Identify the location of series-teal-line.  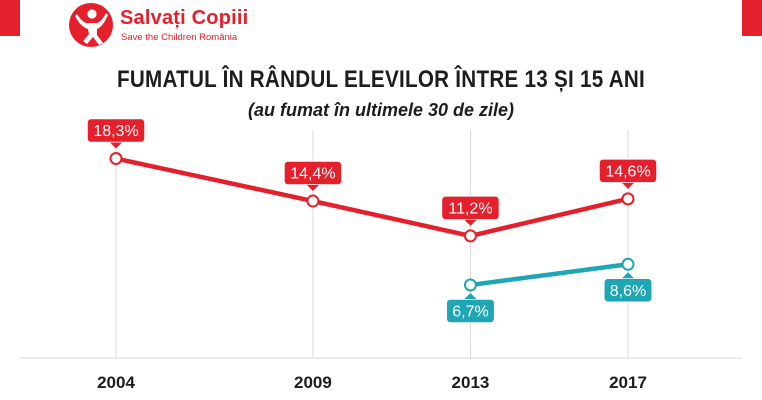
(549, 275).